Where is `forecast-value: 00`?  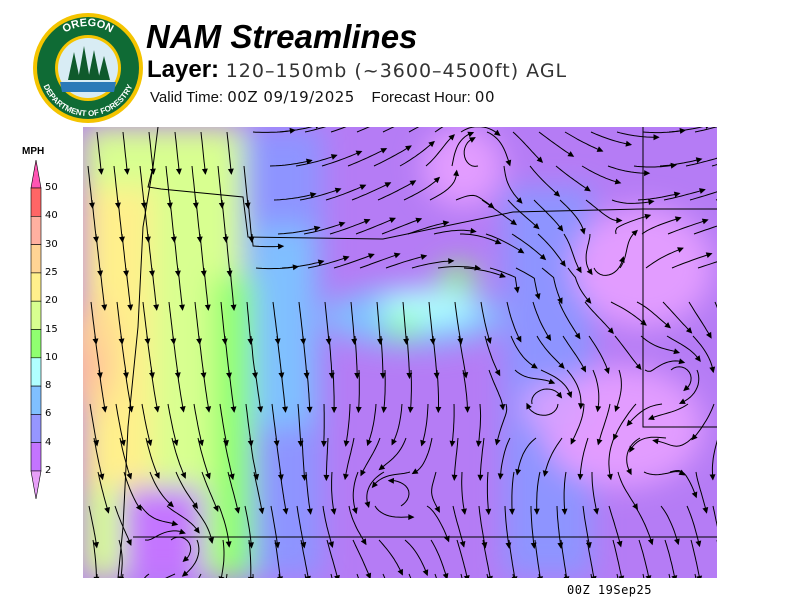 forecast-value: 00 is located at coordinates (484, 97).